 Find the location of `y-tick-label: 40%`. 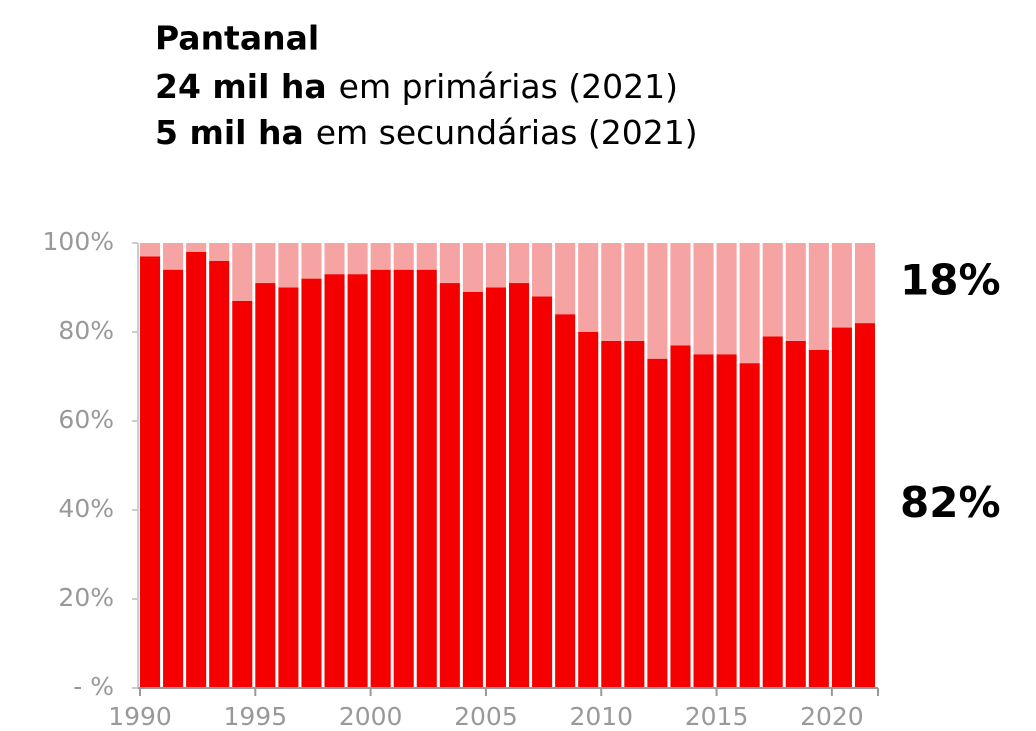

y-tick-label: 40% is located at coordinates (86, 508).